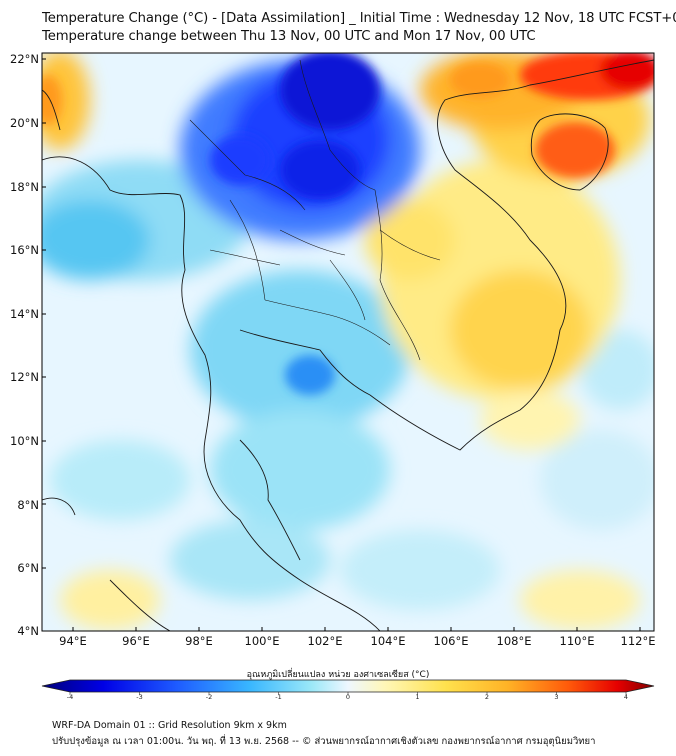 The height and width of the screenshot is (756, 676). What do you see at coordinates (24, 59) in the screenshot?
I see `lat-label: 22°N` at bounding box center [24, 59].